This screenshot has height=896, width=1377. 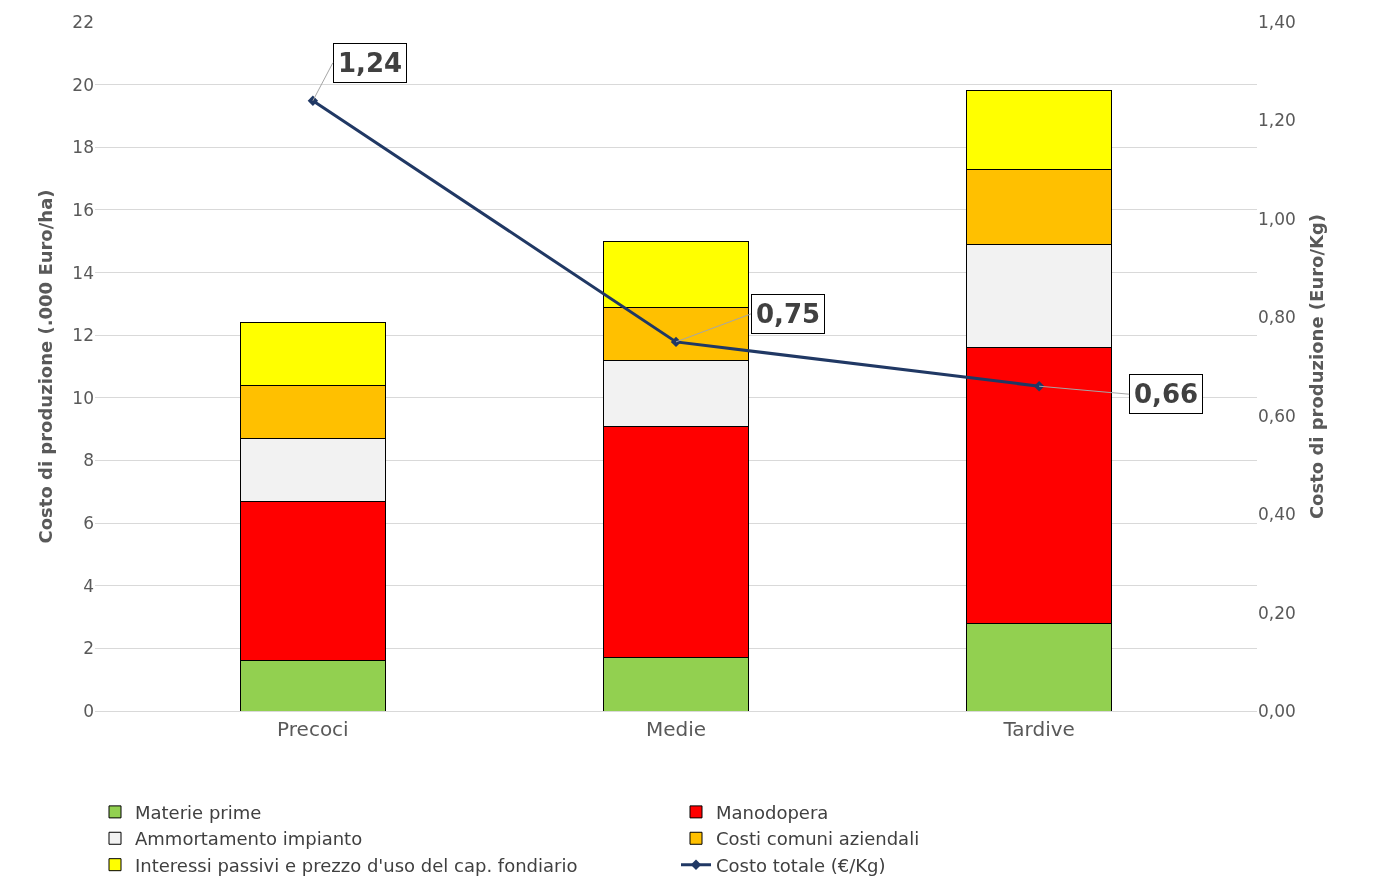 What do you see at coordinates (772, 812) in the screenshot?
I see `legend-label: Manodopera` at bounding box center [772, 812].